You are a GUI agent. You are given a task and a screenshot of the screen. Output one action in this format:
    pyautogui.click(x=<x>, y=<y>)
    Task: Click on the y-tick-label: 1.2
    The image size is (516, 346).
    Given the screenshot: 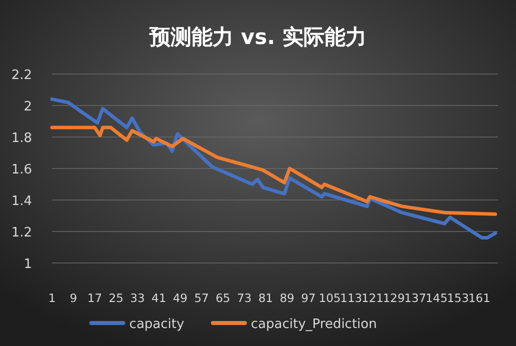 What is the action you would take?
    pyautogui.click(x=21, y=233)
    